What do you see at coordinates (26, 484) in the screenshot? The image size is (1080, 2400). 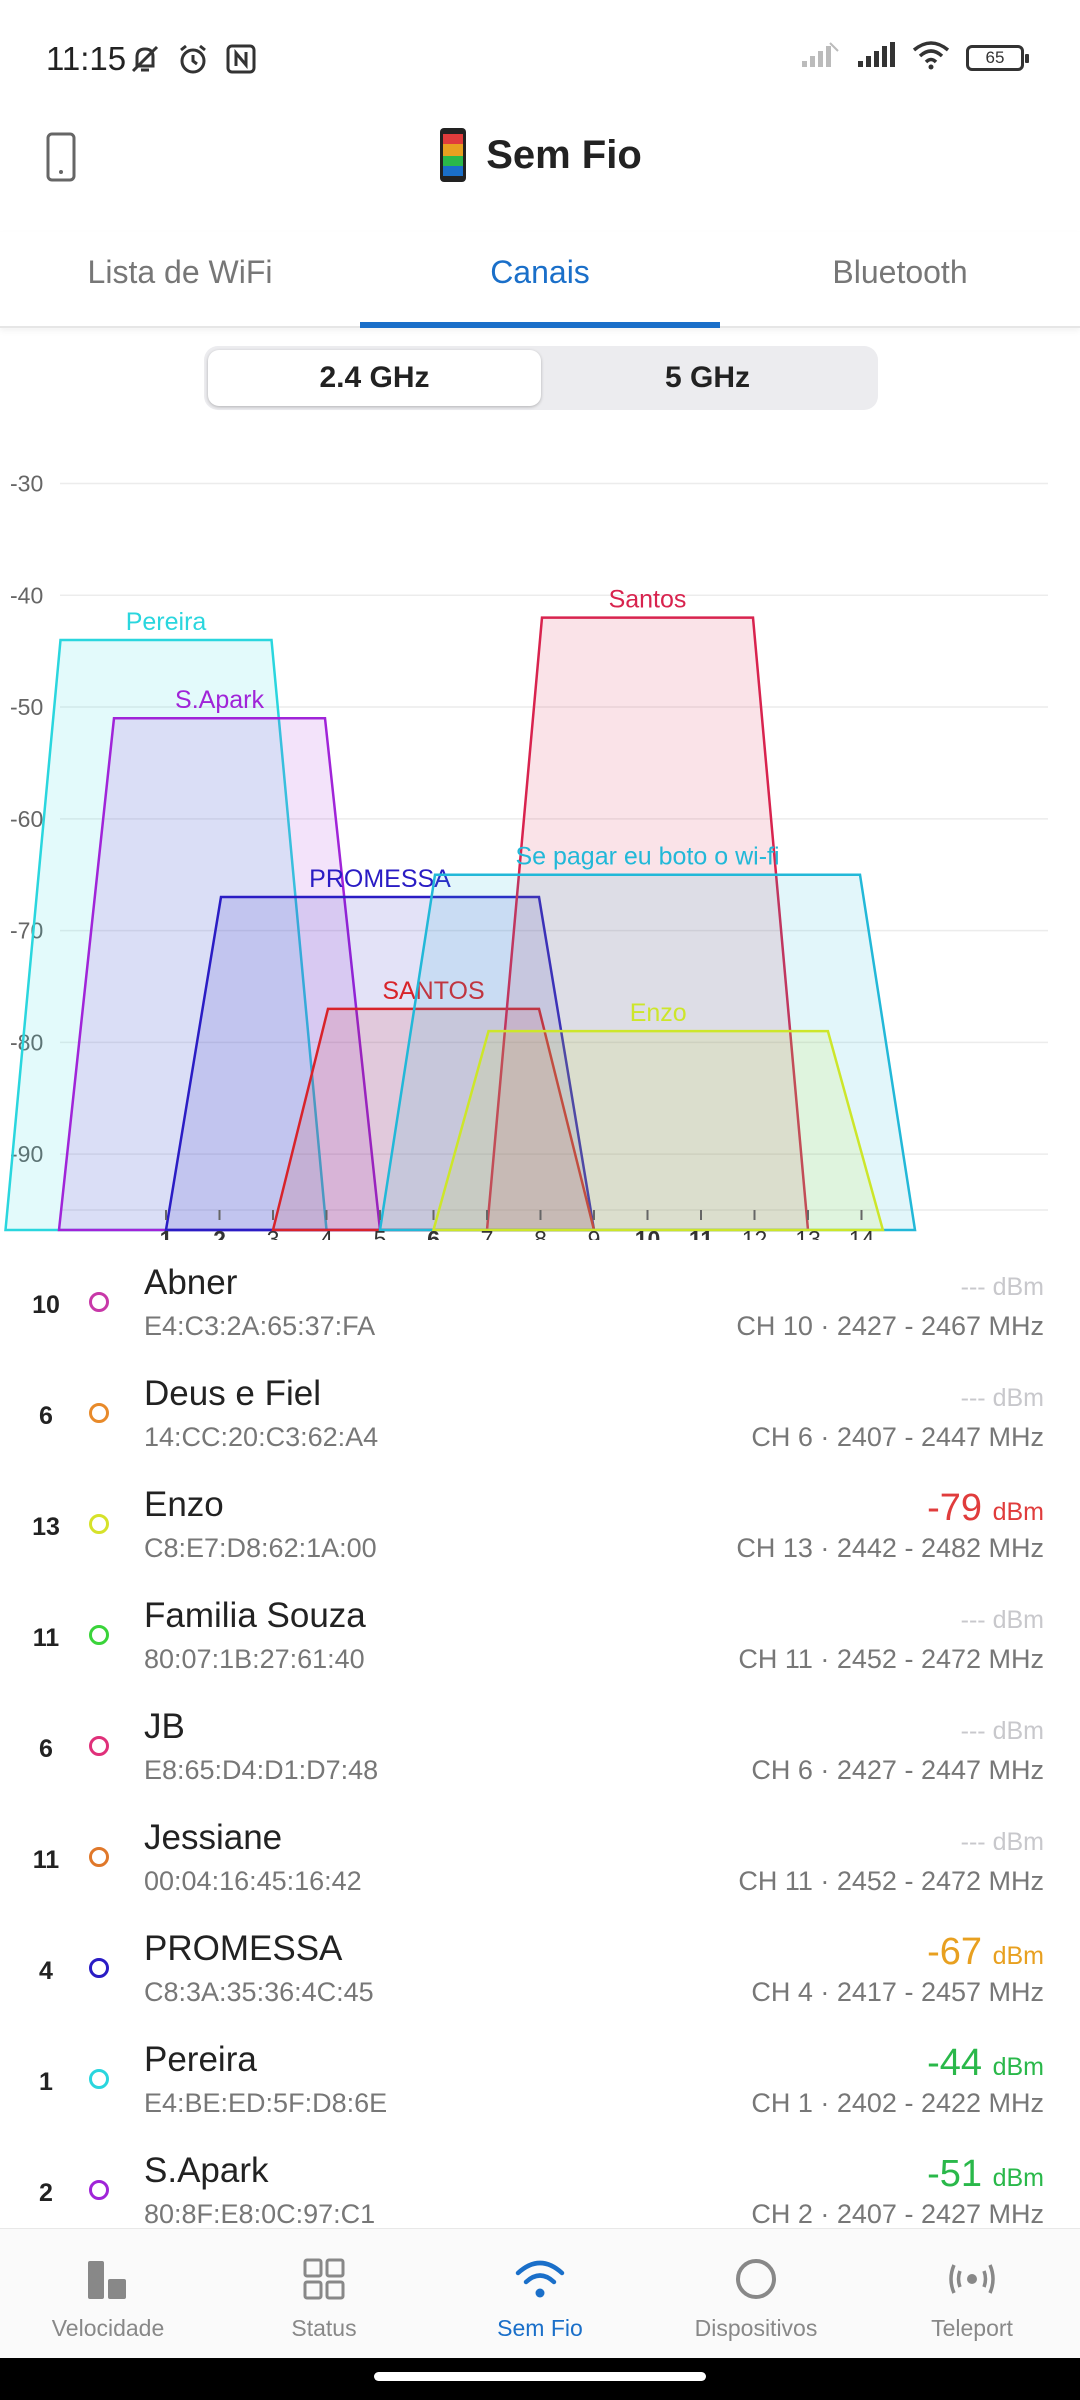 I see `y-tick-label: -30` at bounding box center [26, 484].